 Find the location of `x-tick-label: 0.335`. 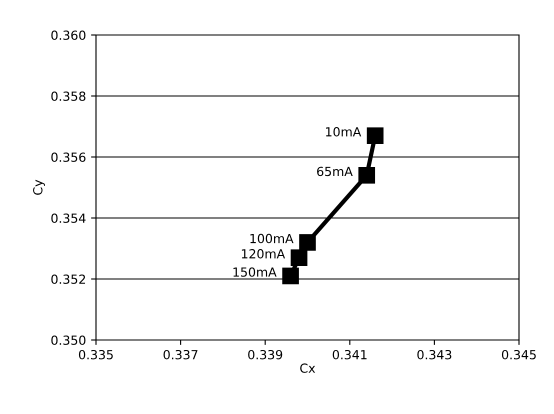

x-tick-label: 0.335 is located at coordinates (95, 355).